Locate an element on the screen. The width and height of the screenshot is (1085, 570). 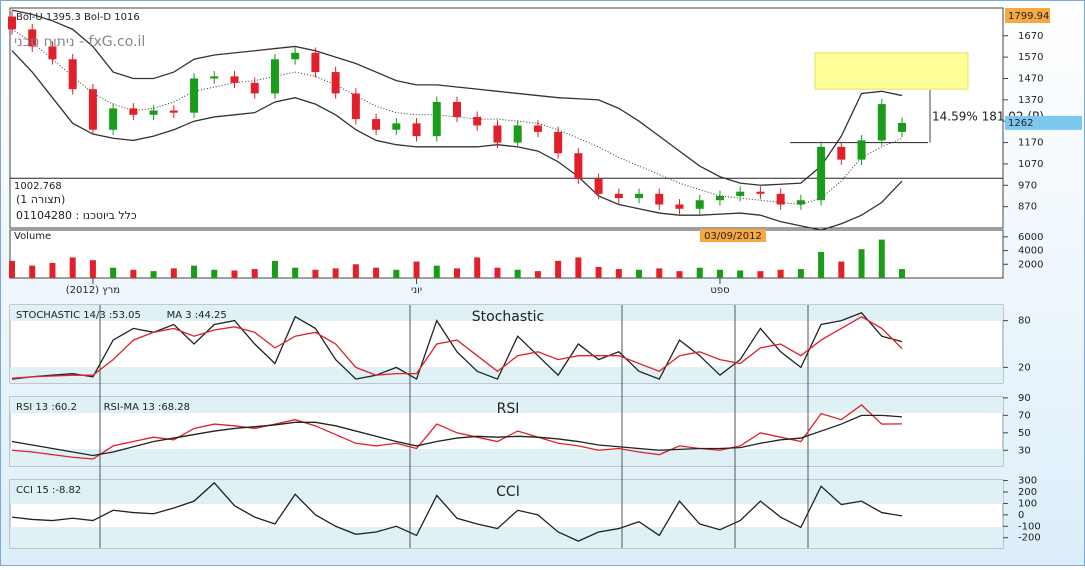
volume-panel is located at coordinates (506, 254).